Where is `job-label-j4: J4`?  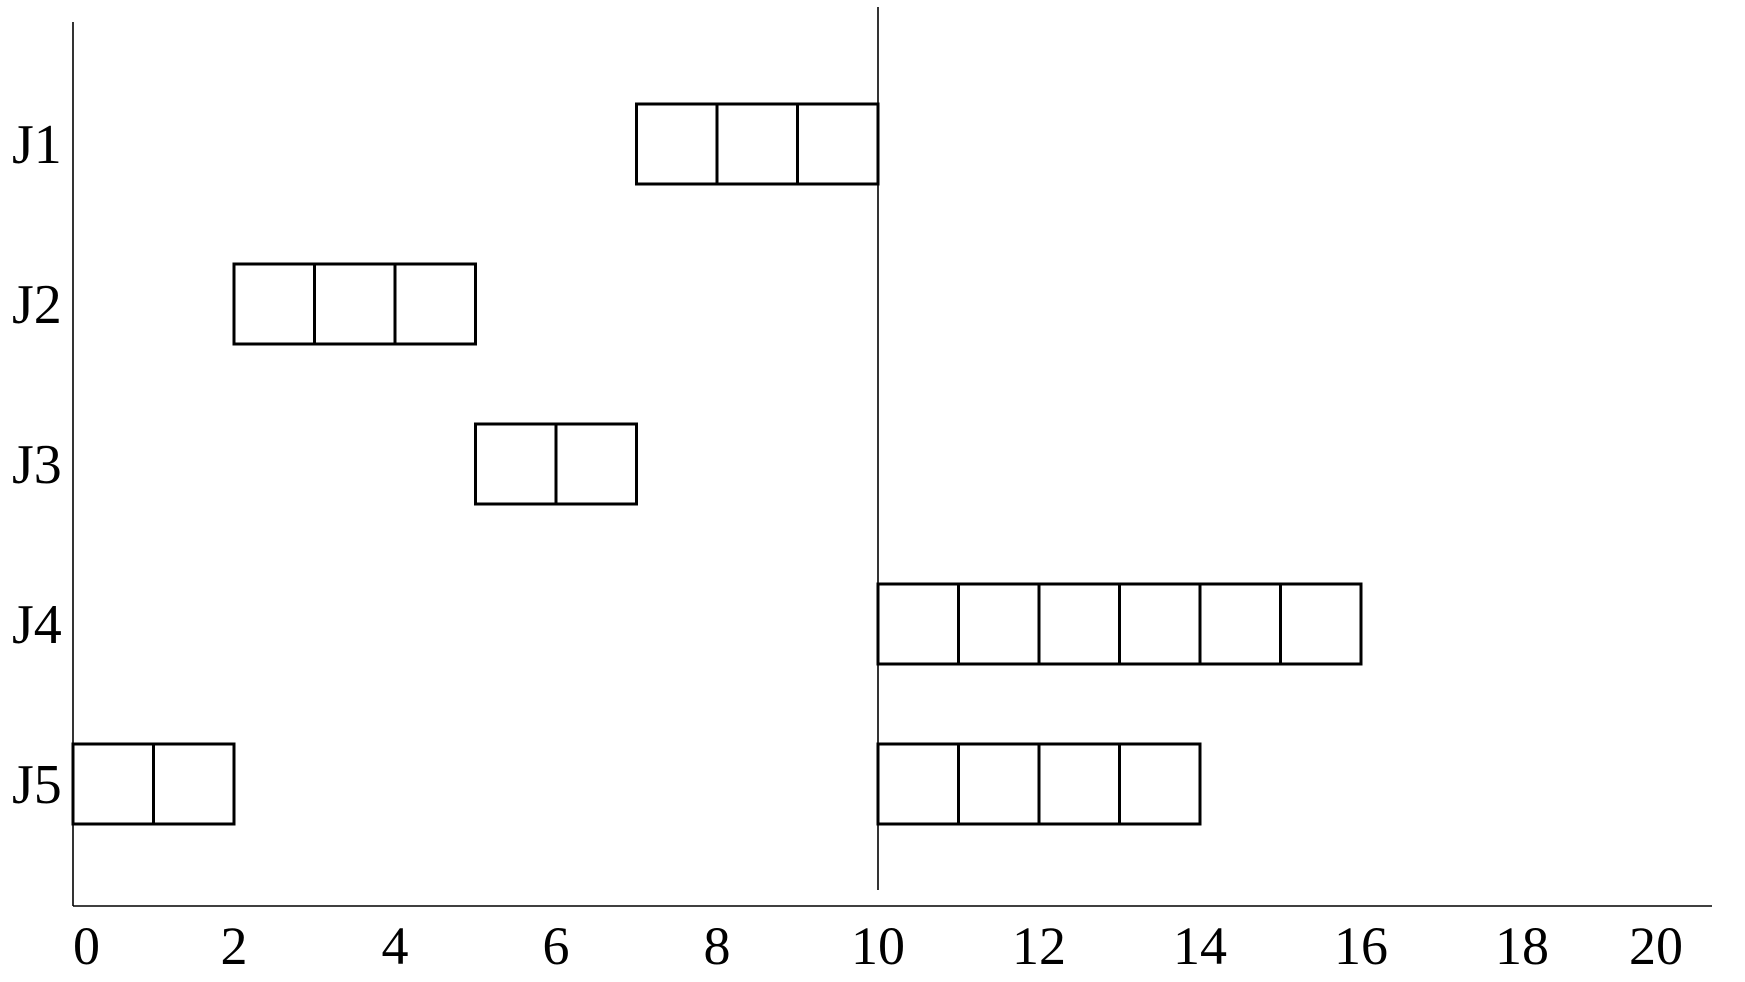 job-label-j4: J4 is located at coordinates (37, 625).